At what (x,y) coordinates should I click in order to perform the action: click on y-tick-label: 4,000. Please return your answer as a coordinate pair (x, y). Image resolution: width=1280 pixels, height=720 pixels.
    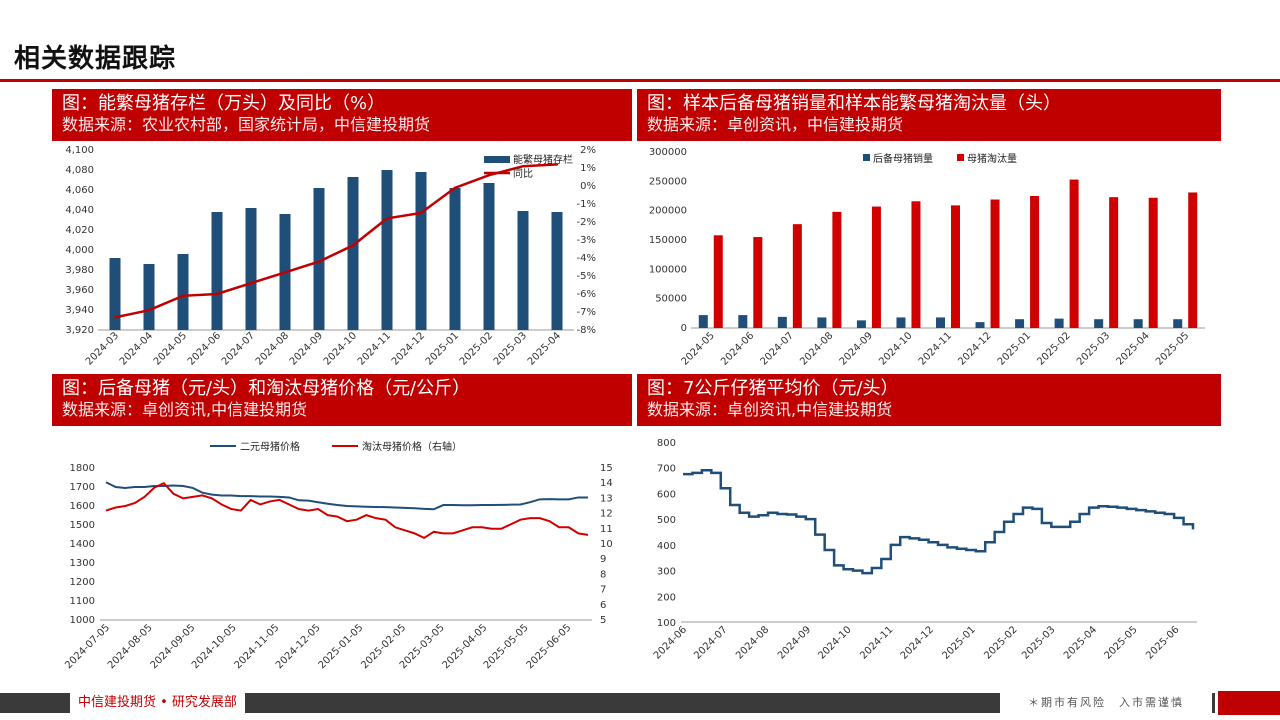
    Looking at the image, I should click on (79, 250).